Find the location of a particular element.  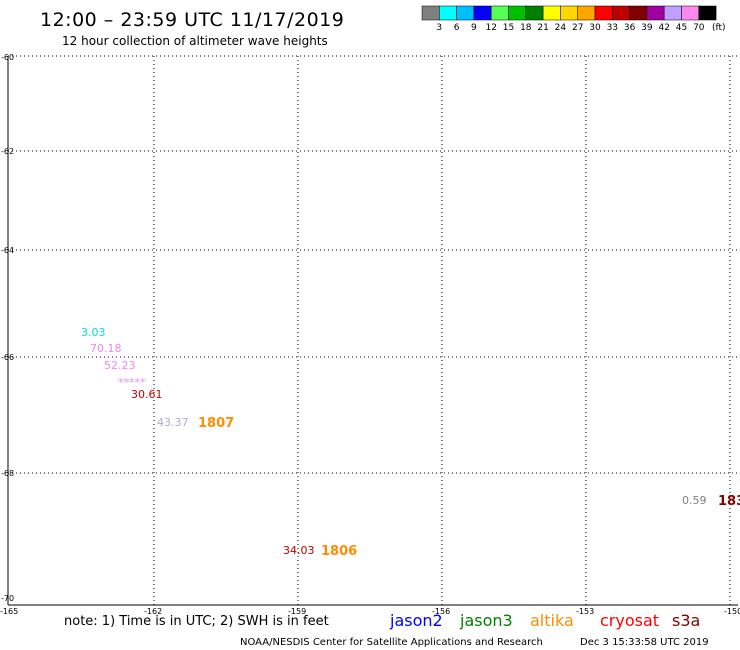

legend-jason2: jason2 is located at coordinates (416, 620).